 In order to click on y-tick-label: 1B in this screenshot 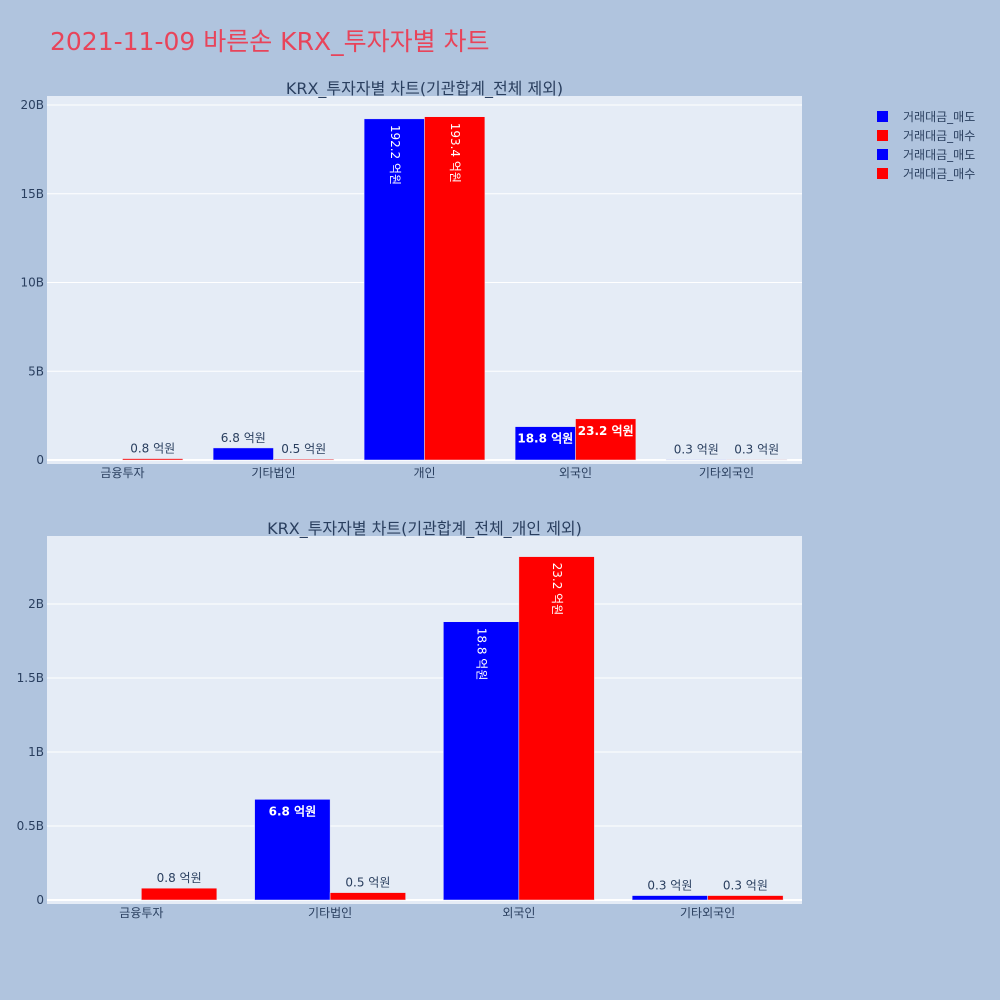, I will do `click(36, 752)`.